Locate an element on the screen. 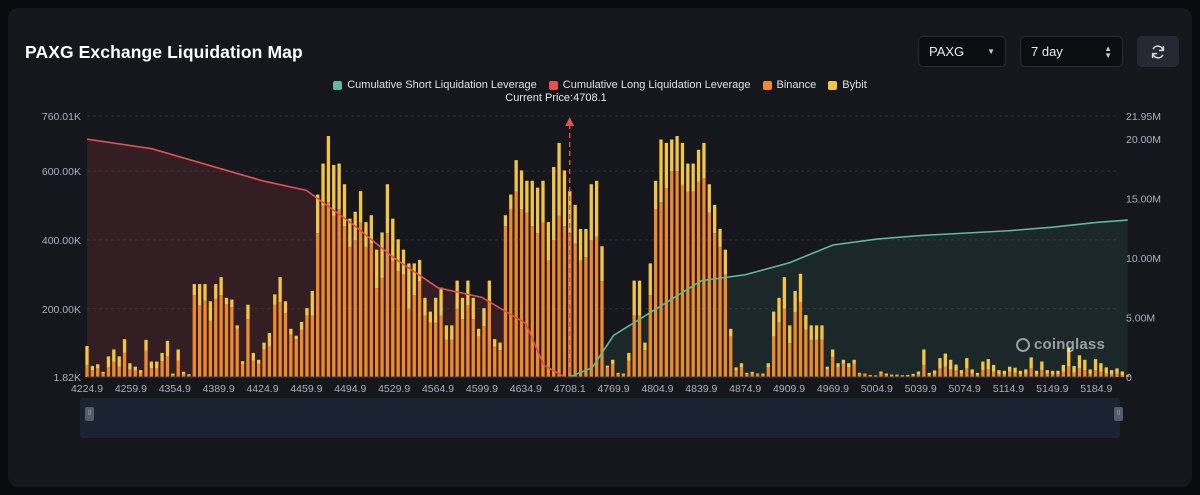 The width and height of the screenshot is (1200, 495). scroller-left-handle: ll is located at coordinates (89, 414).